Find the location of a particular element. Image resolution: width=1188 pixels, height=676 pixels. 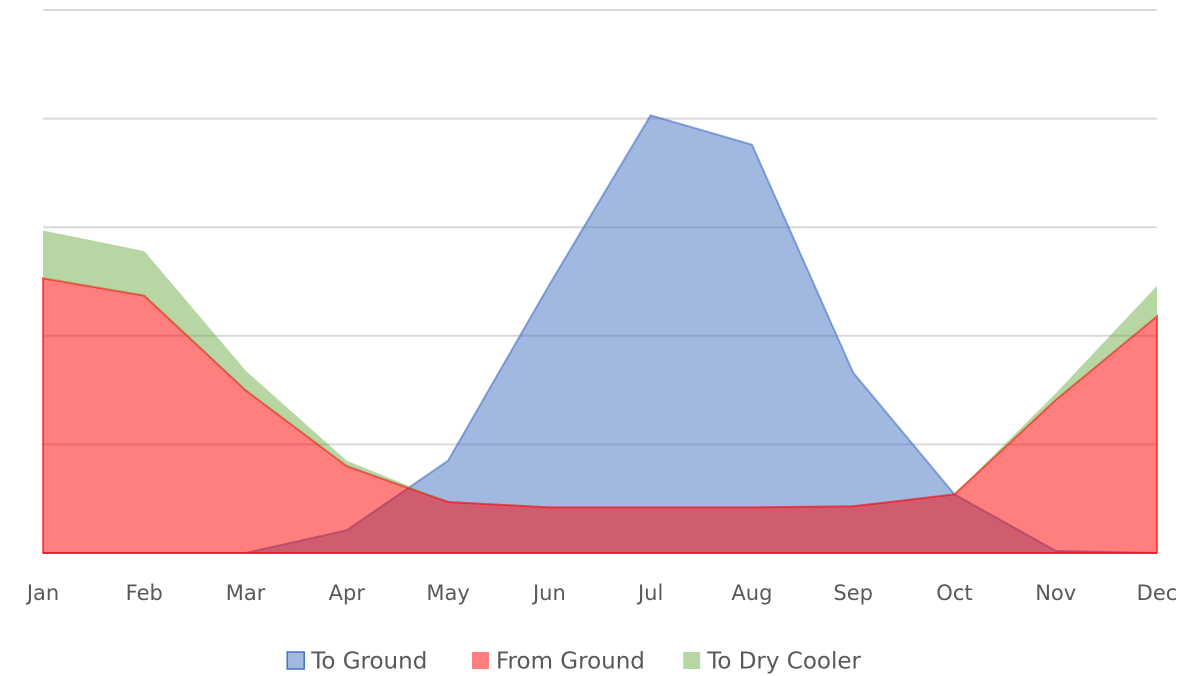

x-tick-label: Jun is located at coordinates (548, 593).